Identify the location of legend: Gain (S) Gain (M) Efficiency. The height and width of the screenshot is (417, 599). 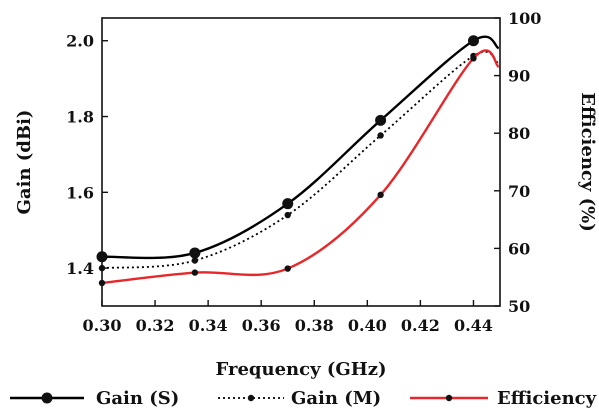
(303, 398).